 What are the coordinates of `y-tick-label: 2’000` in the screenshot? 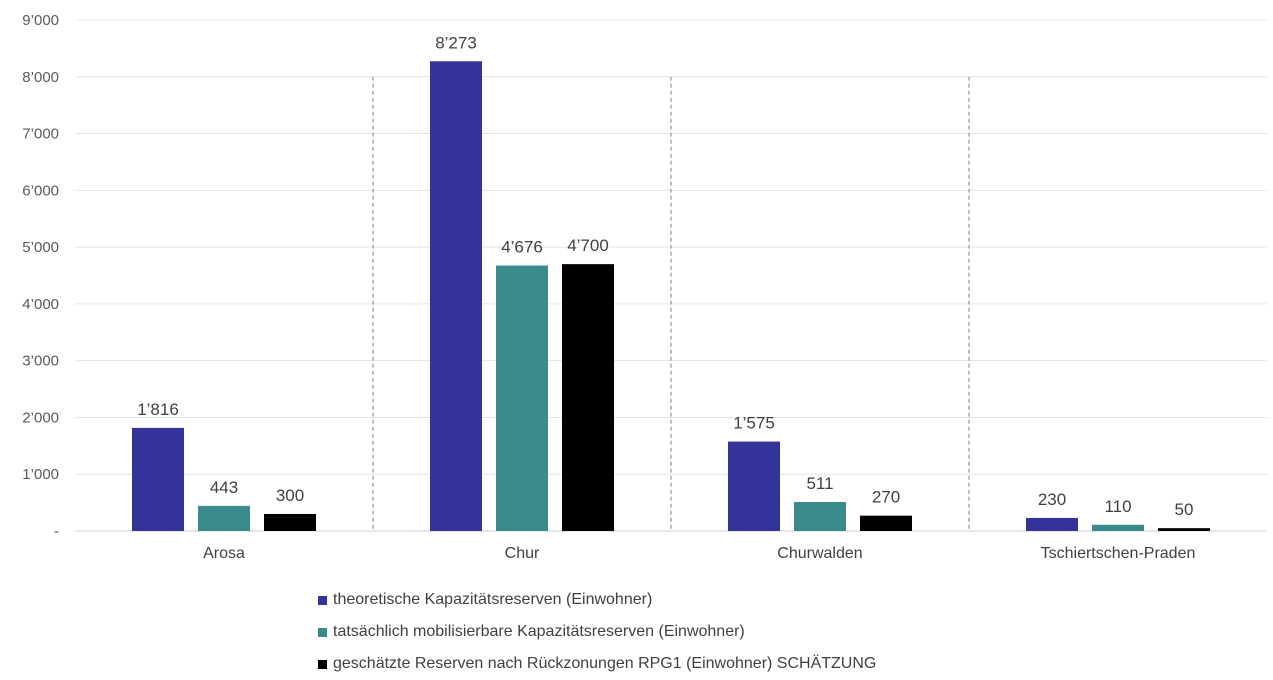 It's located at (40, 417).